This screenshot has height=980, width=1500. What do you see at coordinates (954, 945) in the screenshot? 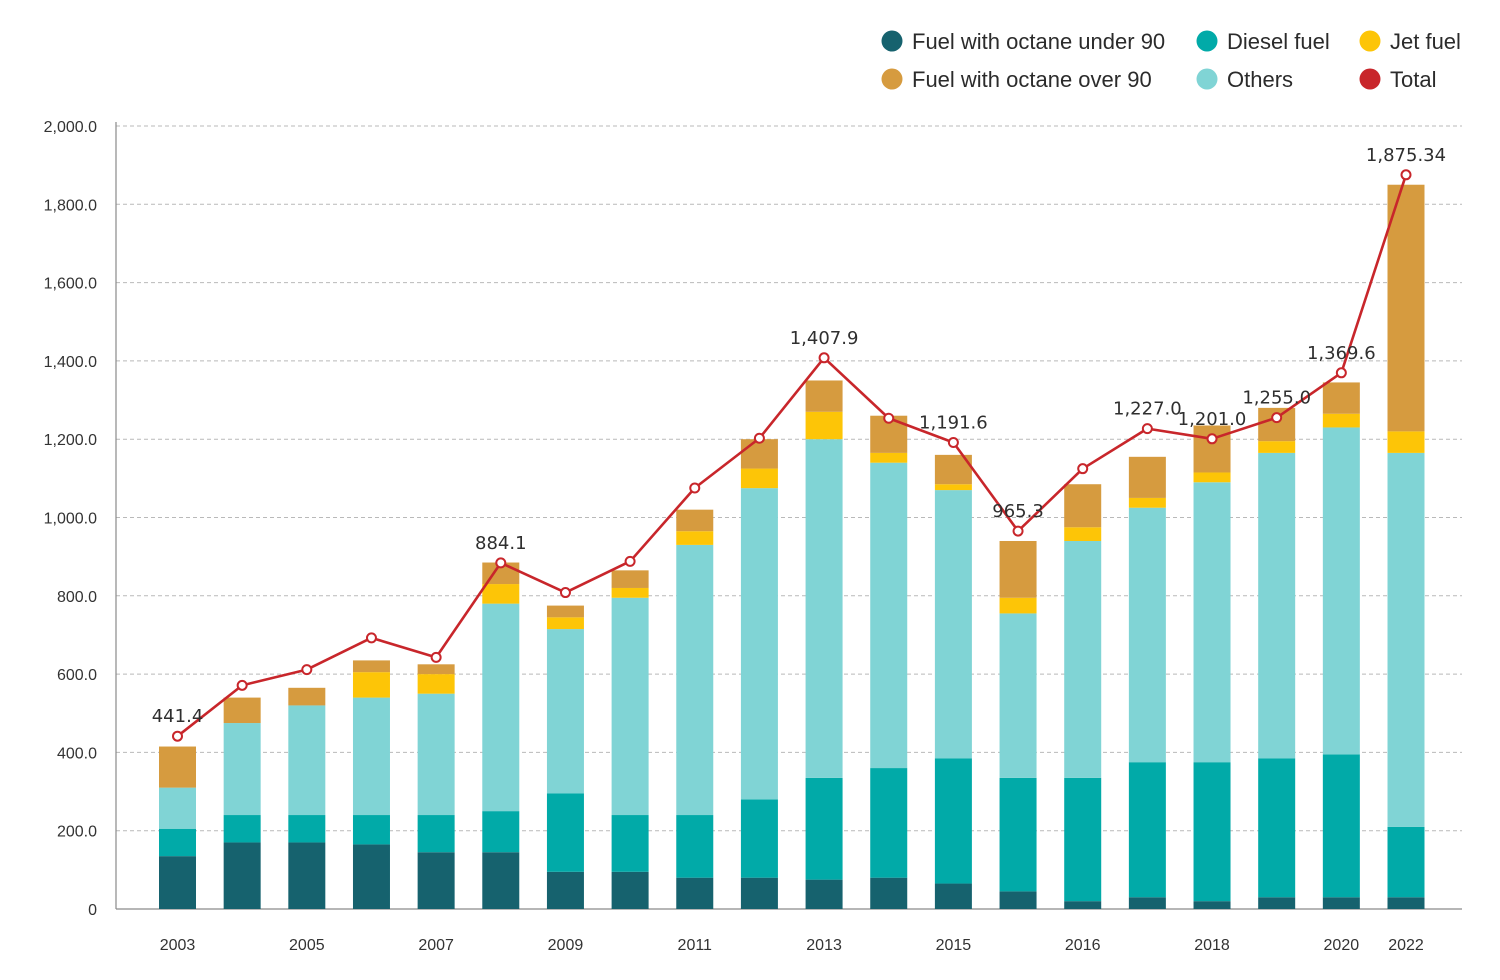
I see `x-tick-label: 2015` at bounding box center [954, 945].